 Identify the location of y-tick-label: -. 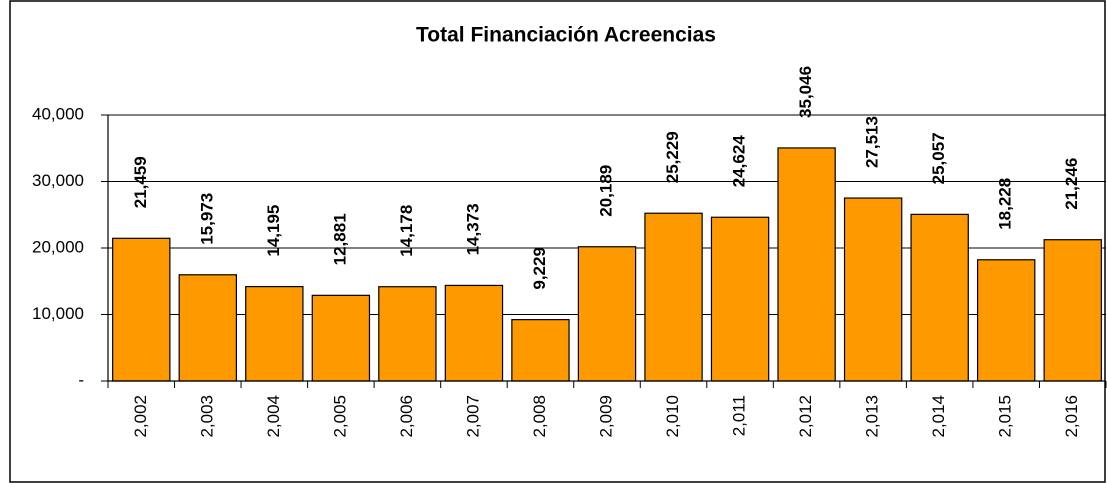
(81, 379).